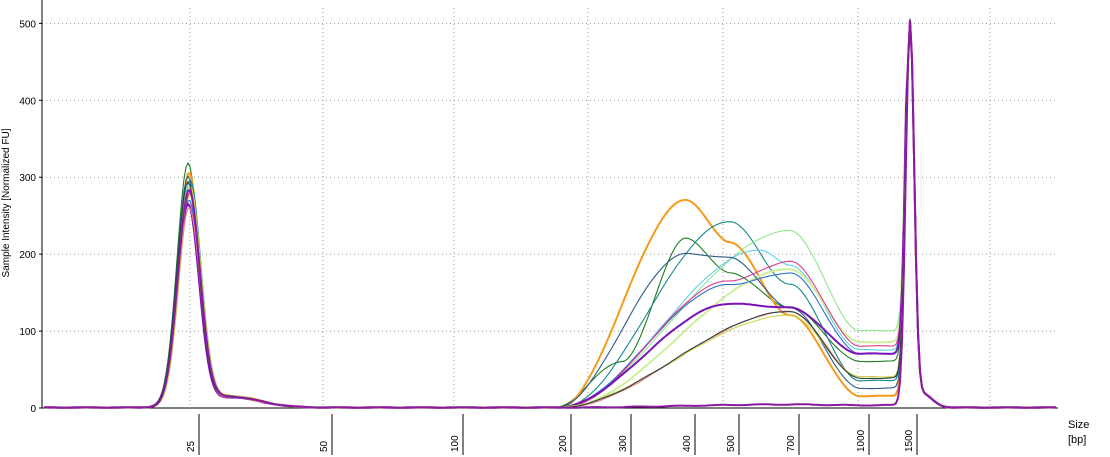 This screenshot has height=457, width=1110. Describe the element at coordinates (6, 202) in the screenshot. I see `y-axis-title: Sample Intensity [Normalized FU]` at that location.